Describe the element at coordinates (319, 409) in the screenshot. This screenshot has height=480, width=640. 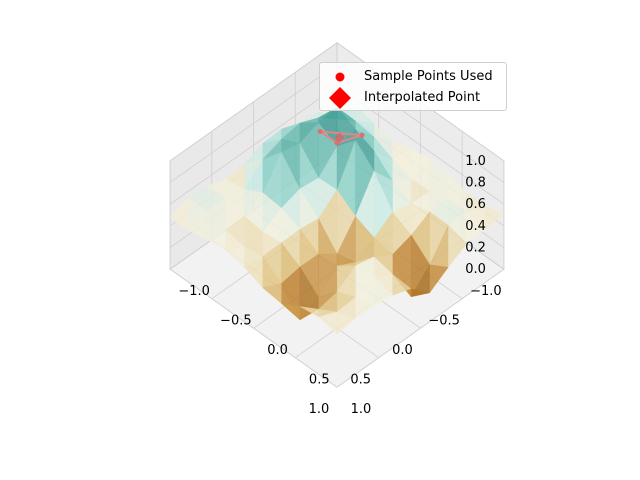
I see `x-tick-label: 1.0` at that location.